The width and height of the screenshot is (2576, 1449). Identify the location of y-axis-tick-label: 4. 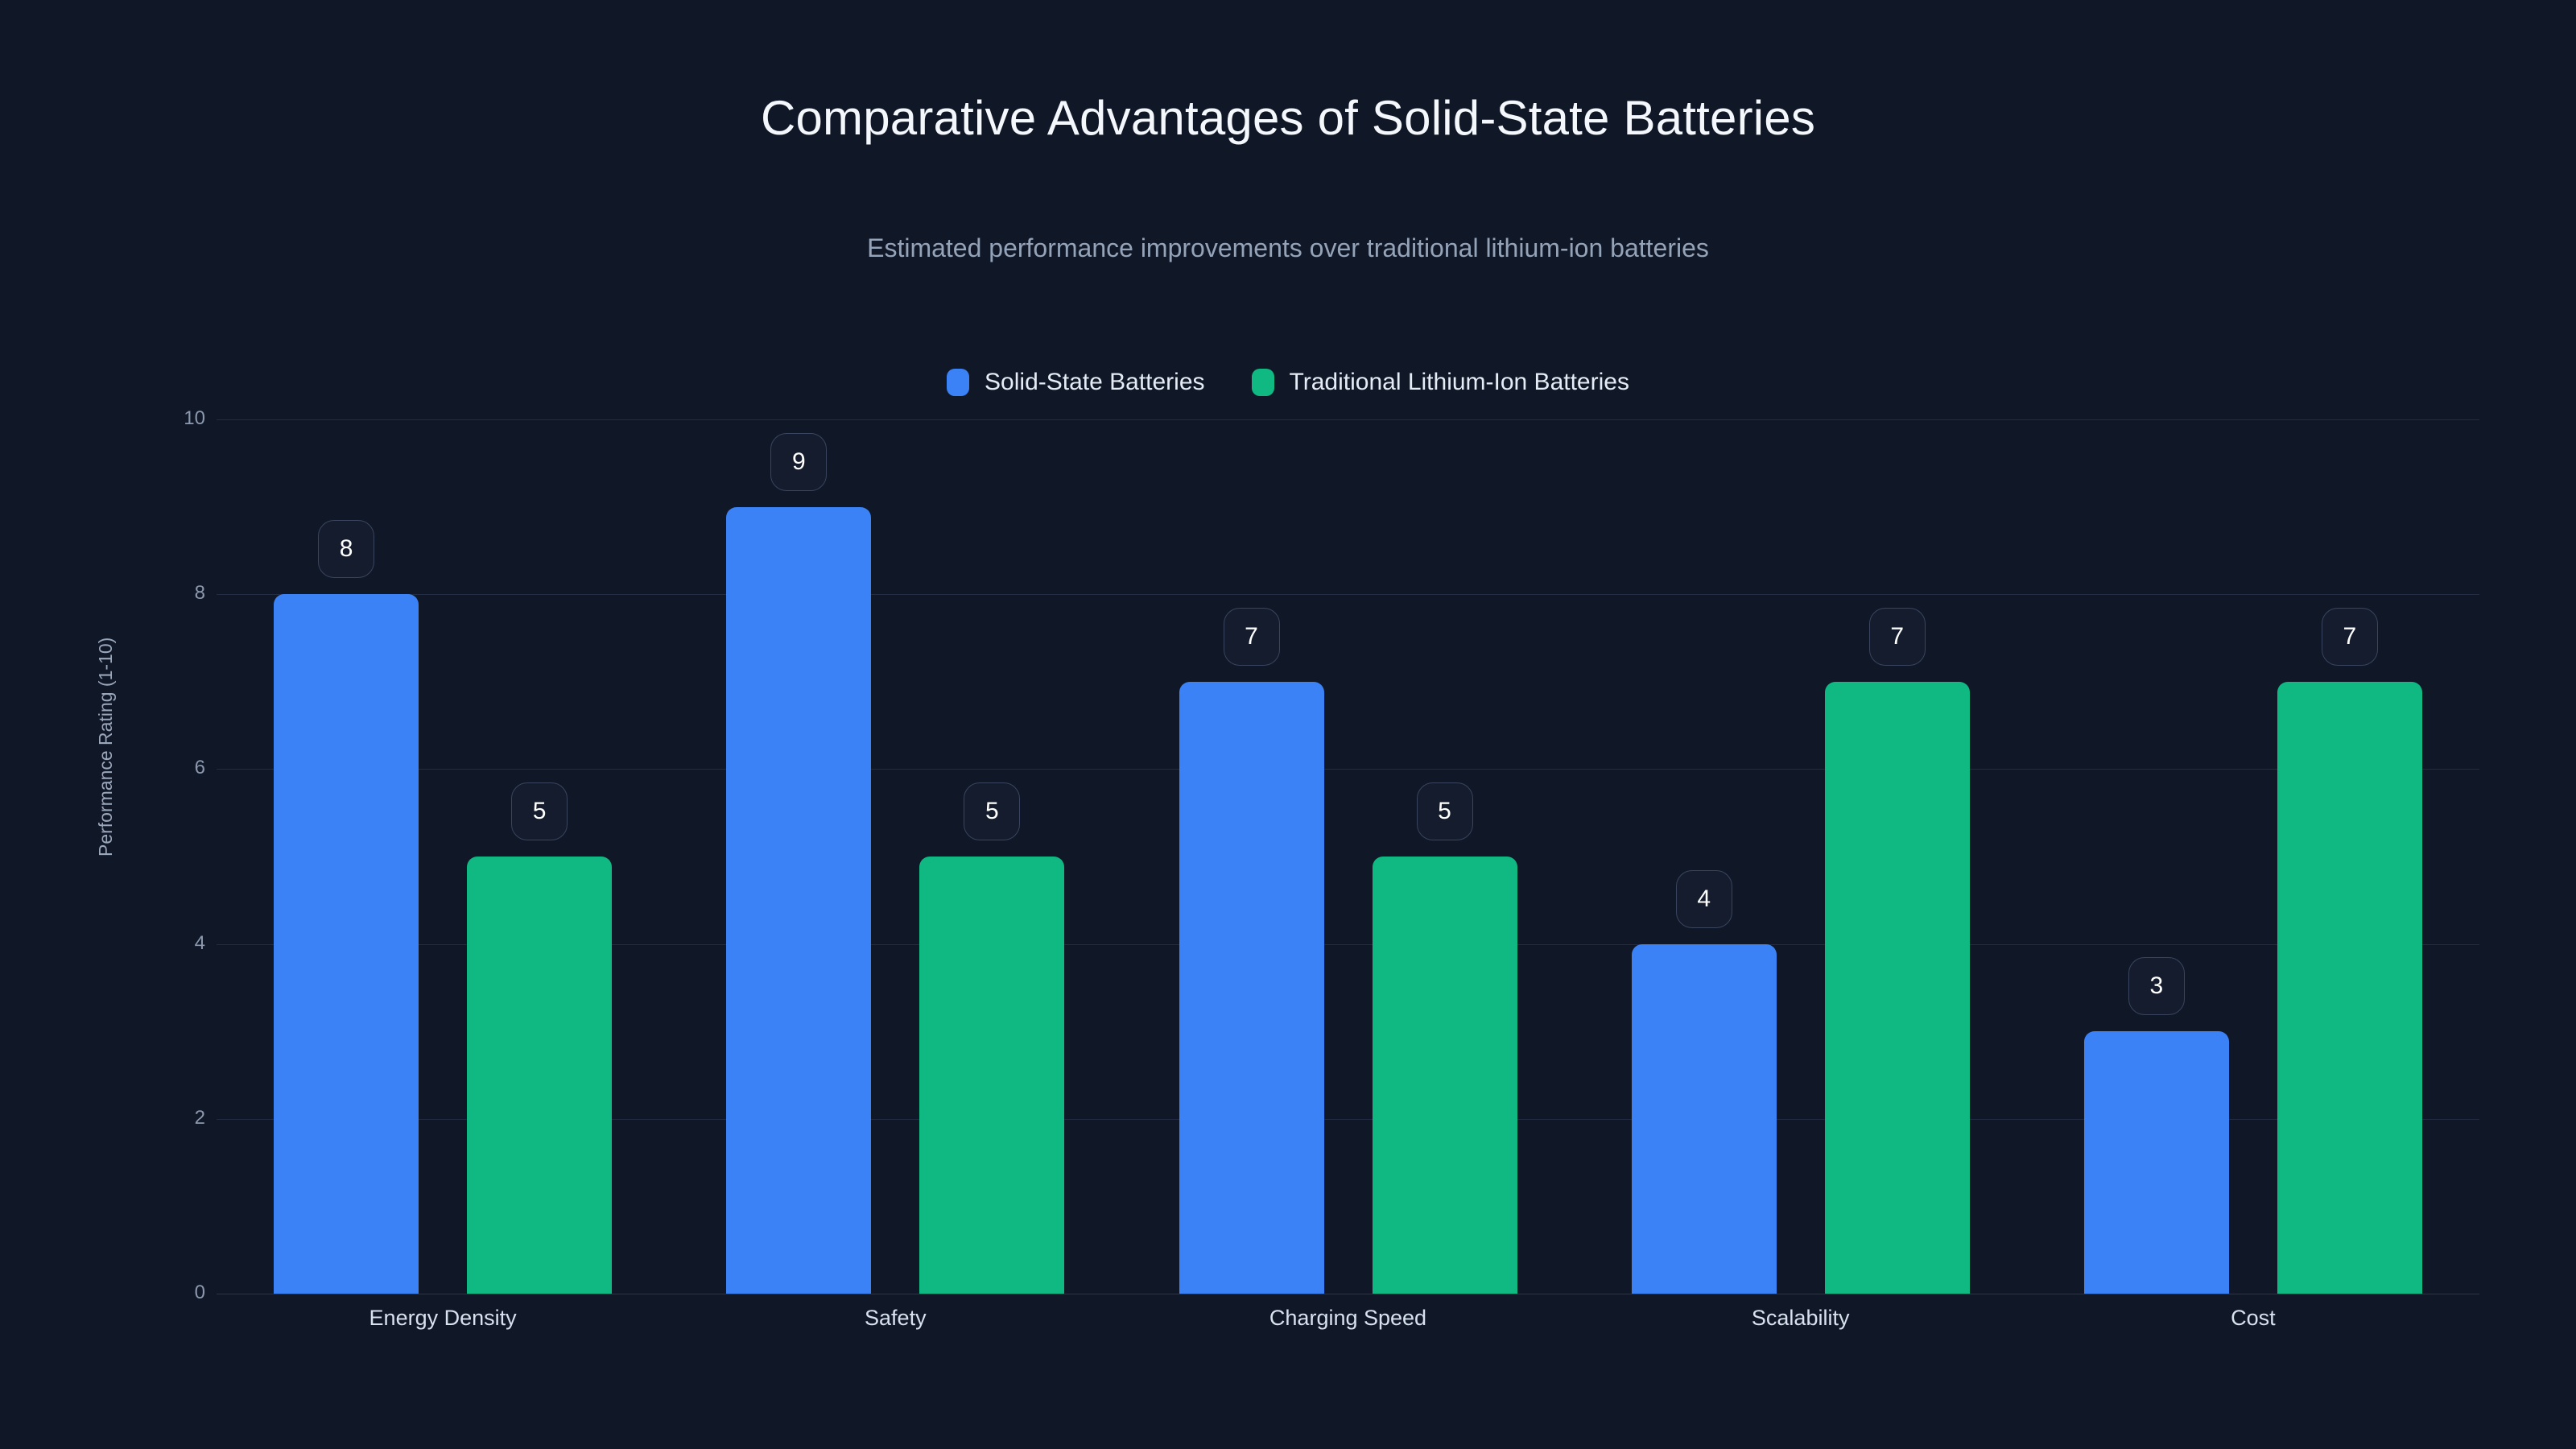
(199, 942).